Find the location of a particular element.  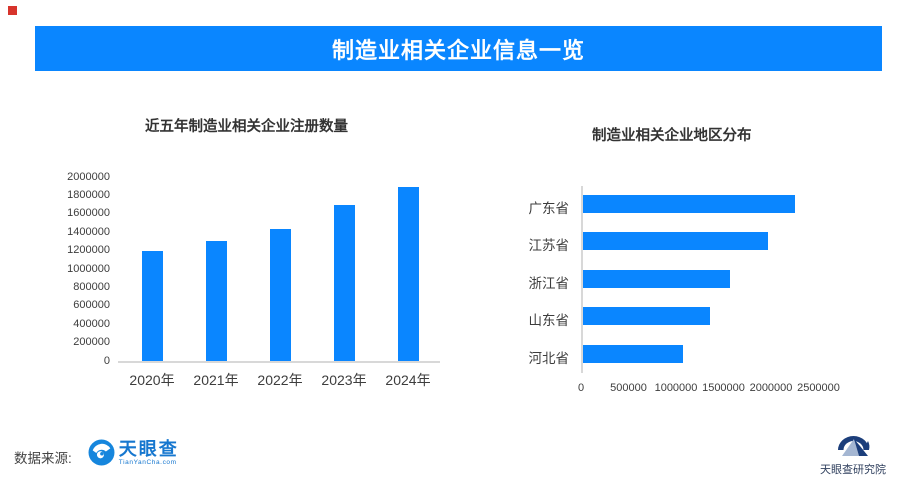

y-axis-tick-label: 2000000 is located at coordinates (88, 176).